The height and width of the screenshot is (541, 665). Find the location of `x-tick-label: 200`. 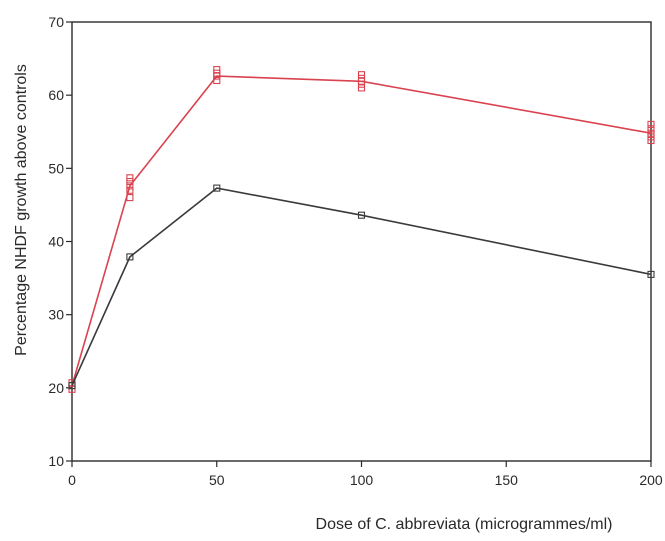

x-tick-label: 200 is located at coordinates (651, 480).